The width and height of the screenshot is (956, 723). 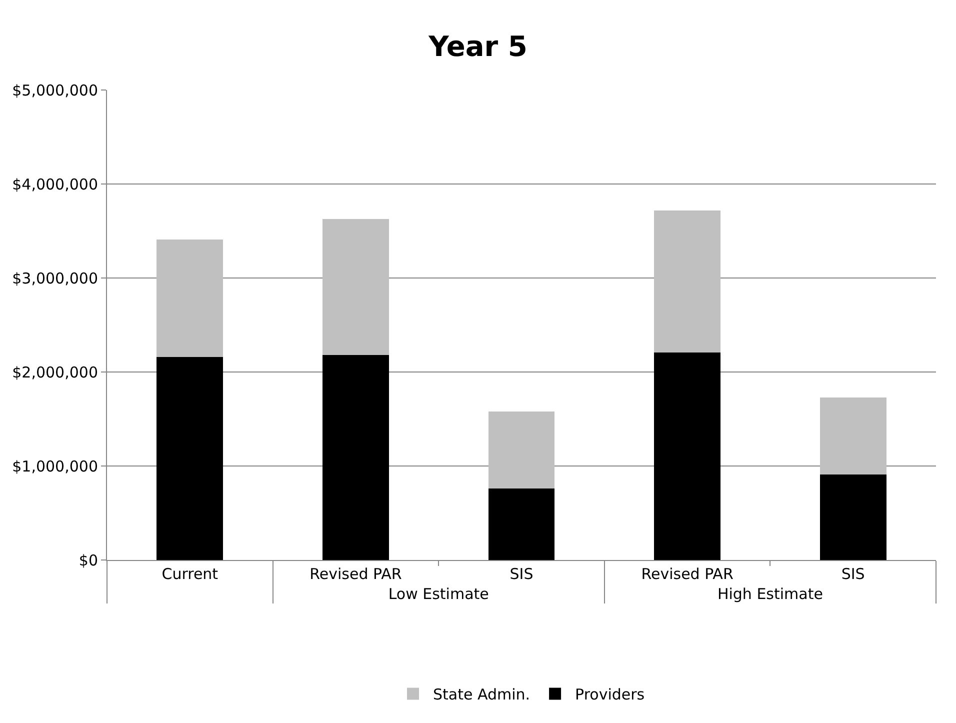 What do you see at coordinates (55, 184) in the screenshot?
I see `y-tick-label: $4,000,000` at bounding box center [55, 184].